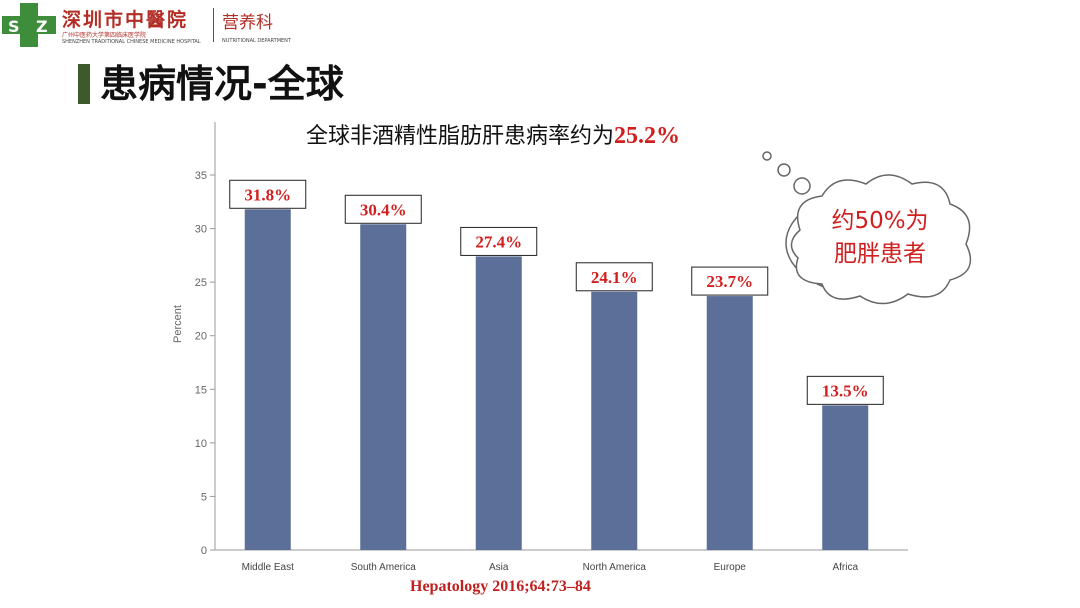 Image resolution: width=1080 pixels, height=608 pixels. Describe the element at coordinates (222, 84) in the screenshot. I see `page-title: 患病情况-全球` at that location.